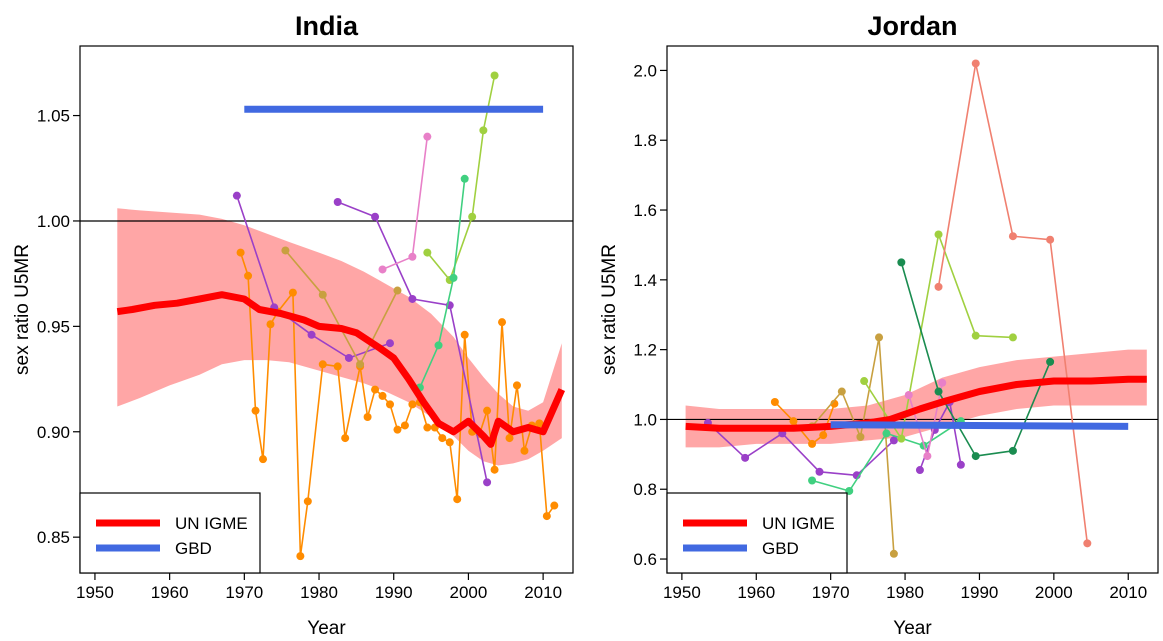  Describe the element at coordinates (645, 210) in the screenshot. I see `y-tick-label: 1.6` at that location.